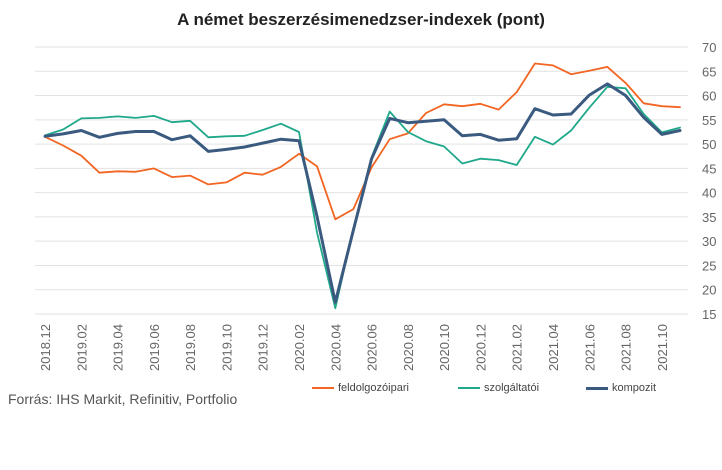 Image resolution: width=722 pixels, height=470 pixels. Describe the element at coordinates (480, 347) in the screenshot. I see `x-tick-label: 2020.12` at that location.